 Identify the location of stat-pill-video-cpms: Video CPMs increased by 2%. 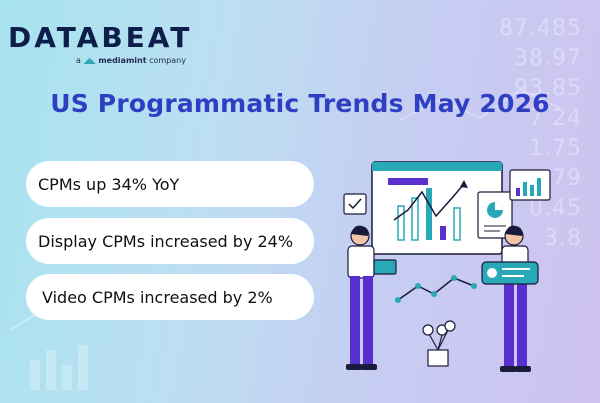
(170, 297).